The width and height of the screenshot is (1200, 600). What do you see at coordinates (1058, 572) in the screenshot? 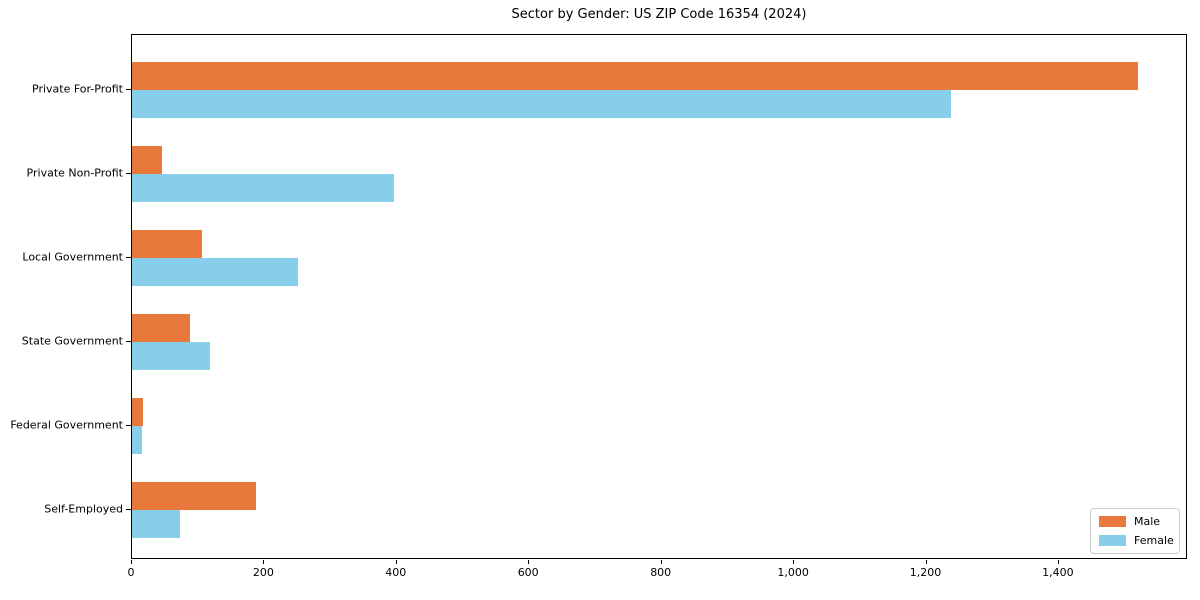
I see `x-axis-label: 1,400` at bounding box center [1058, 572].